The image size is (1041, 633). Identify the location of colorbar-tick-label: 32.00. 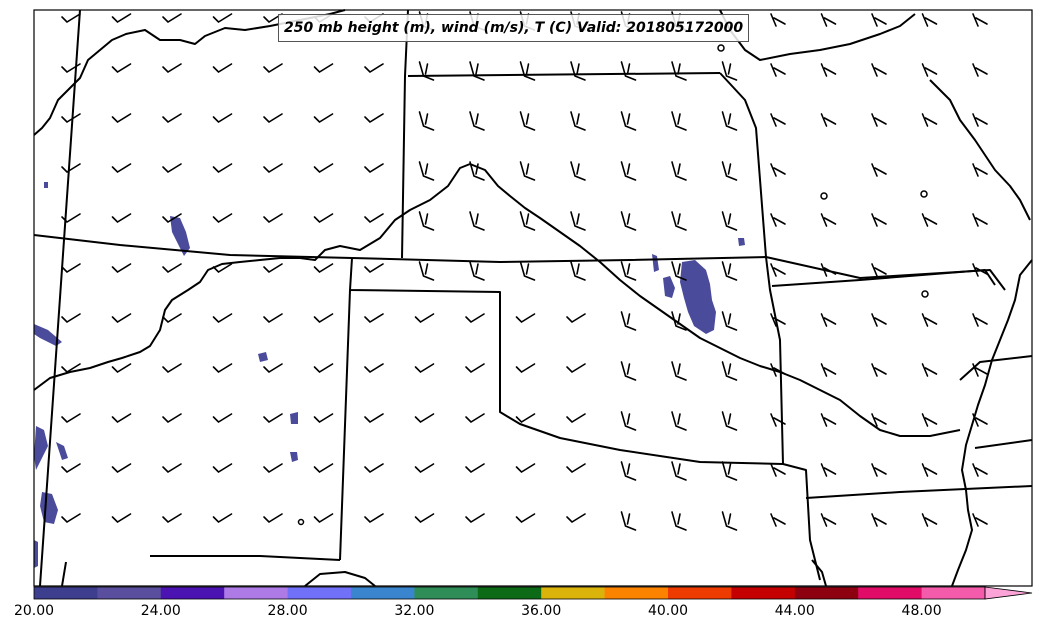
(414, 611).